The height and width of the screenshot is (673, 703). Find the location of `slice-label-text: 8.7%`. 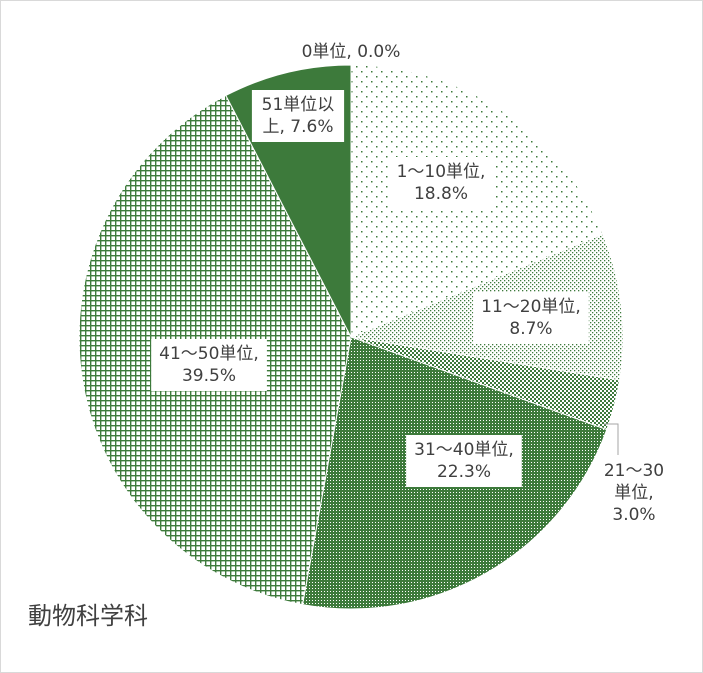

slice-label-text: 8.7% is located at coordinates (530, 329).